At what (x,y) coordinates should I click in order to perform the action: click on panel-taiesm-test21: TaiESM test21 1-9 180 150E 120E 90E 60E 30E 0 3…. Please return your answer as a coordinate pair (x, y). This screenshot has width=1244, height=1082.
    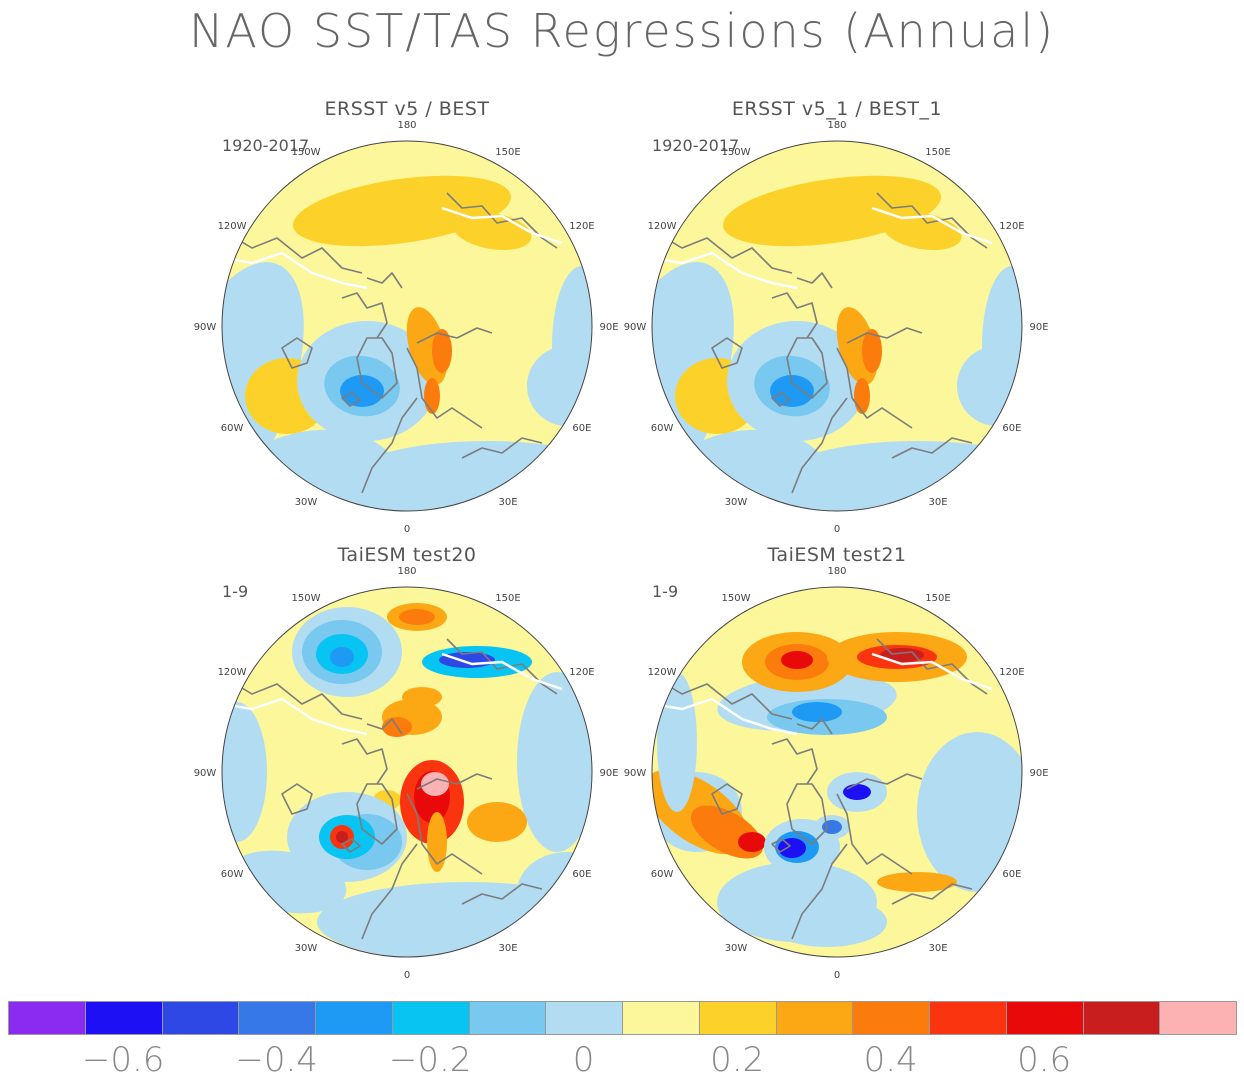
    Looking at the image, I should click on (837, 764).